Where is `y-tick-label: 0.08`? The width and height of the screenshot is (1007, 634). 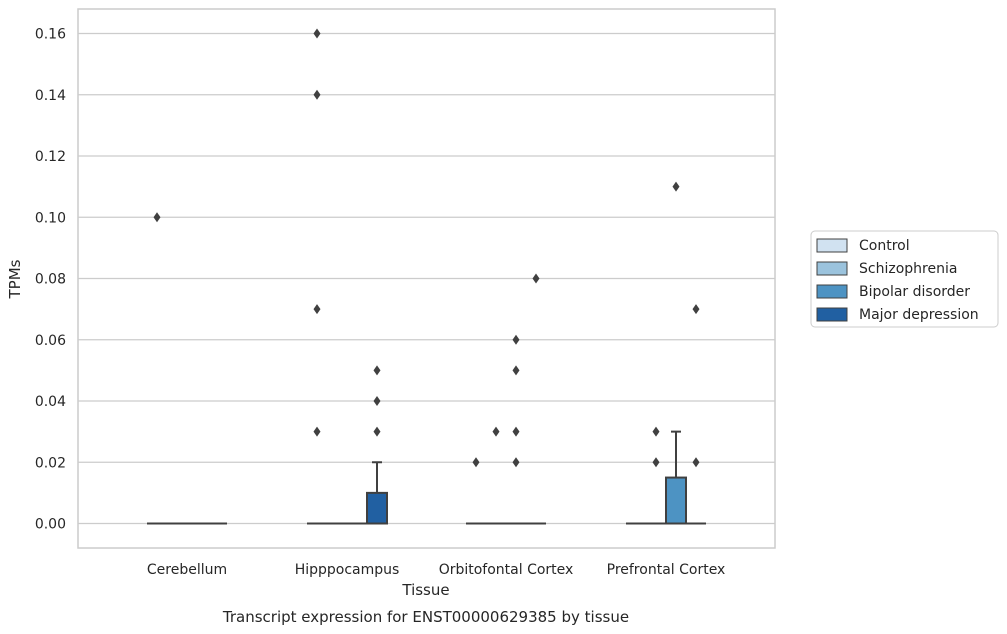
y-tick-label: 0.08 is located at coordinates (50, 280).